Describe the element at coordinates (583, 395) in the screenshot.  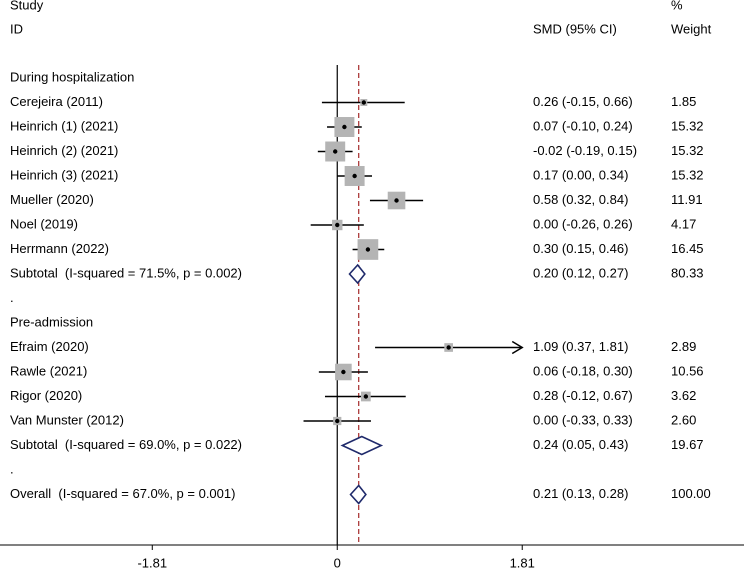
I see `ci-label: 0.28 (-0.12, 0.67)` at that location.